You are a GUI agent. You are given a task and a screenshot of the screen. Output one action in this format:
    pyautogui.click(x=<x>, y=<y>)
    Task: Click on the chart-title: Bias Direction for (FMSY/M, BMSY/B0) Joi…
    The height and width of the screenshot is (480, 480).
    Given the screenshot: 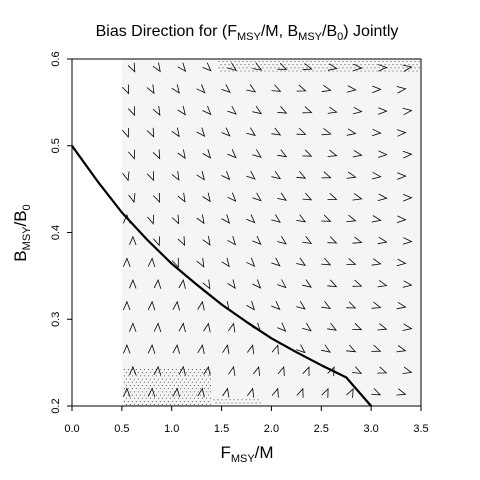 What is the action you would take?
    pyautogui.click(x=247, y=33)
    